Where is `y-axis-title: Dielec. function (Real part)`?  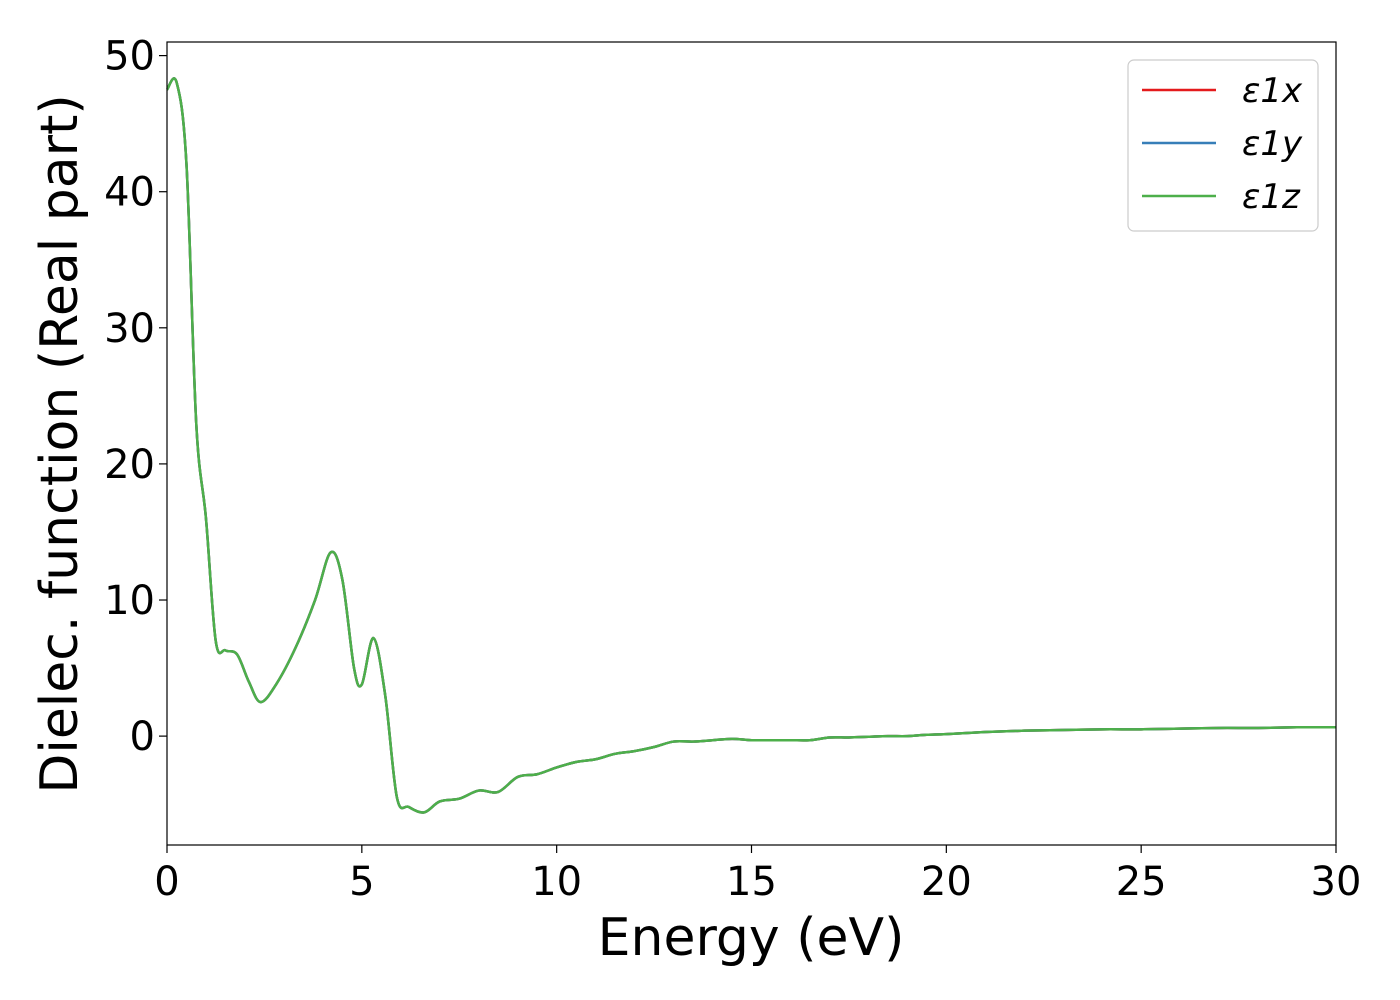
y-axis-title: Dielec. function (Real part) is located at coordinates (60, 443).